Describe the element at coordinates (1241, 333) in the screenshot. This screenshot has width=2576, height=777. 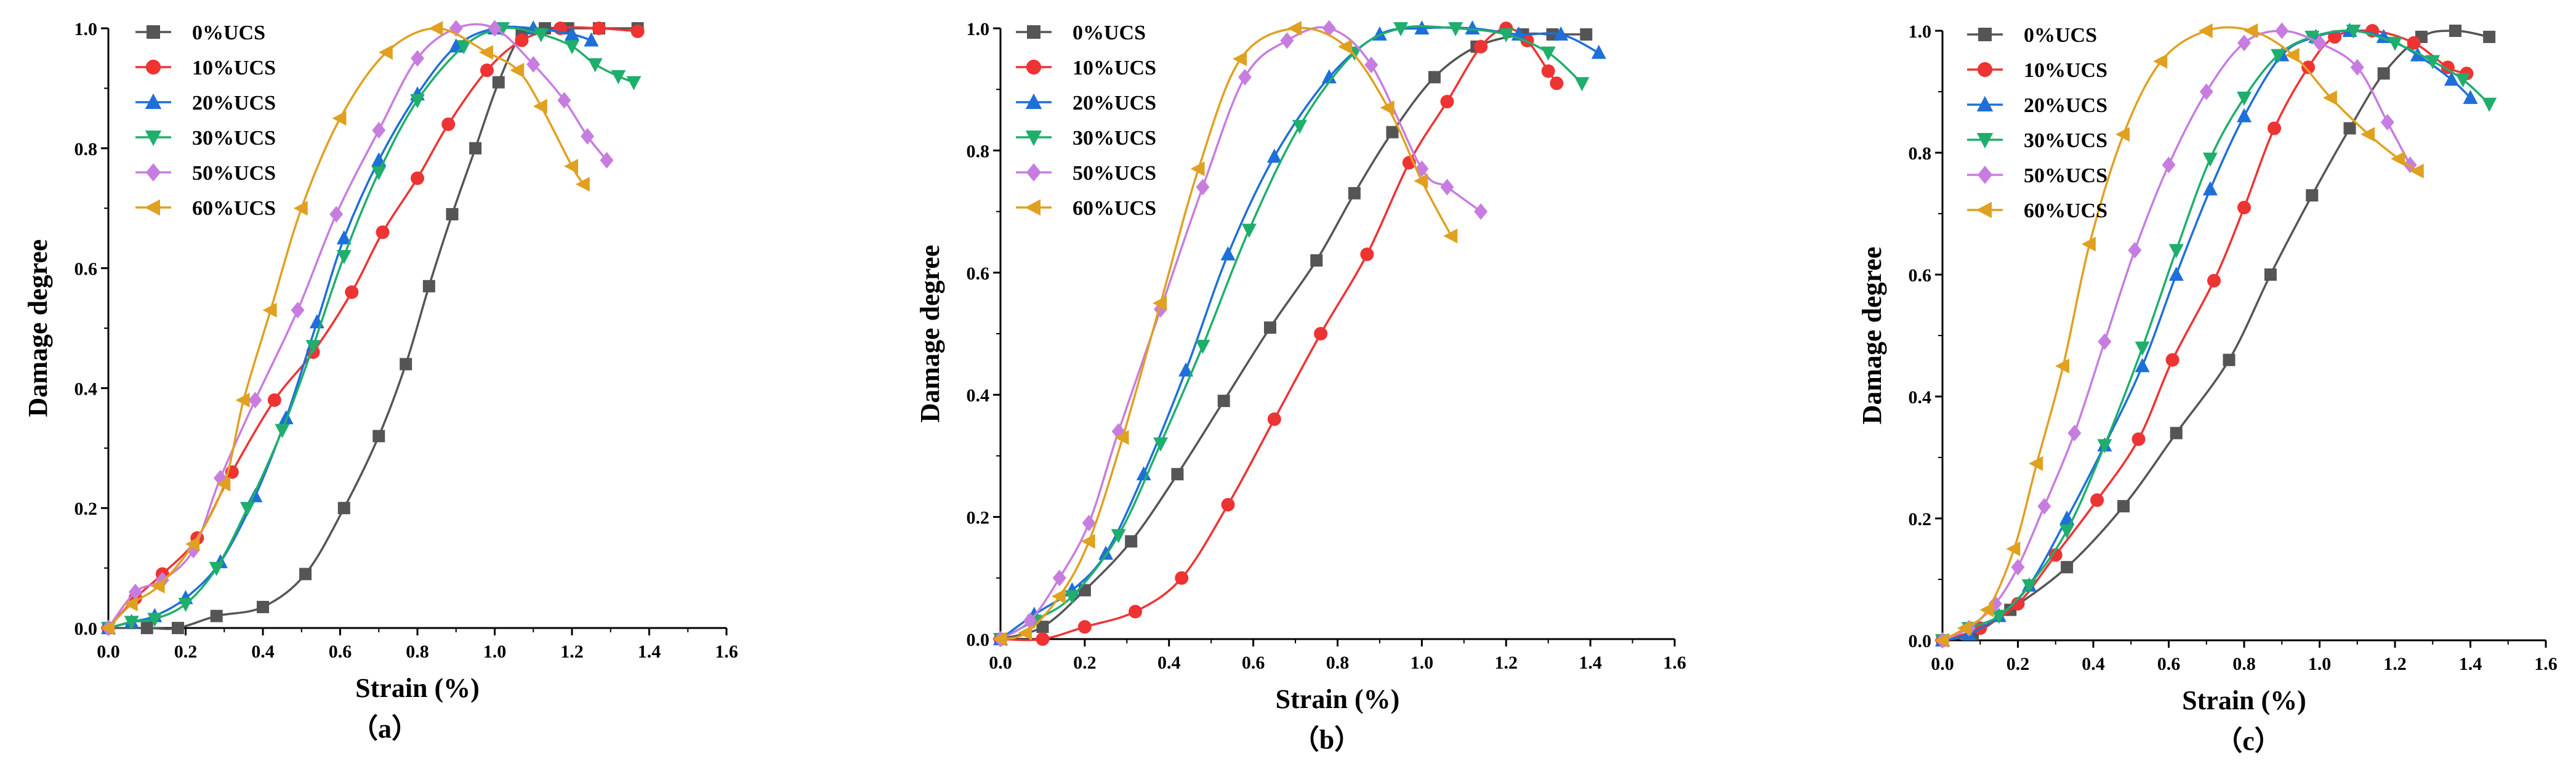
I see `series-line` at that location.